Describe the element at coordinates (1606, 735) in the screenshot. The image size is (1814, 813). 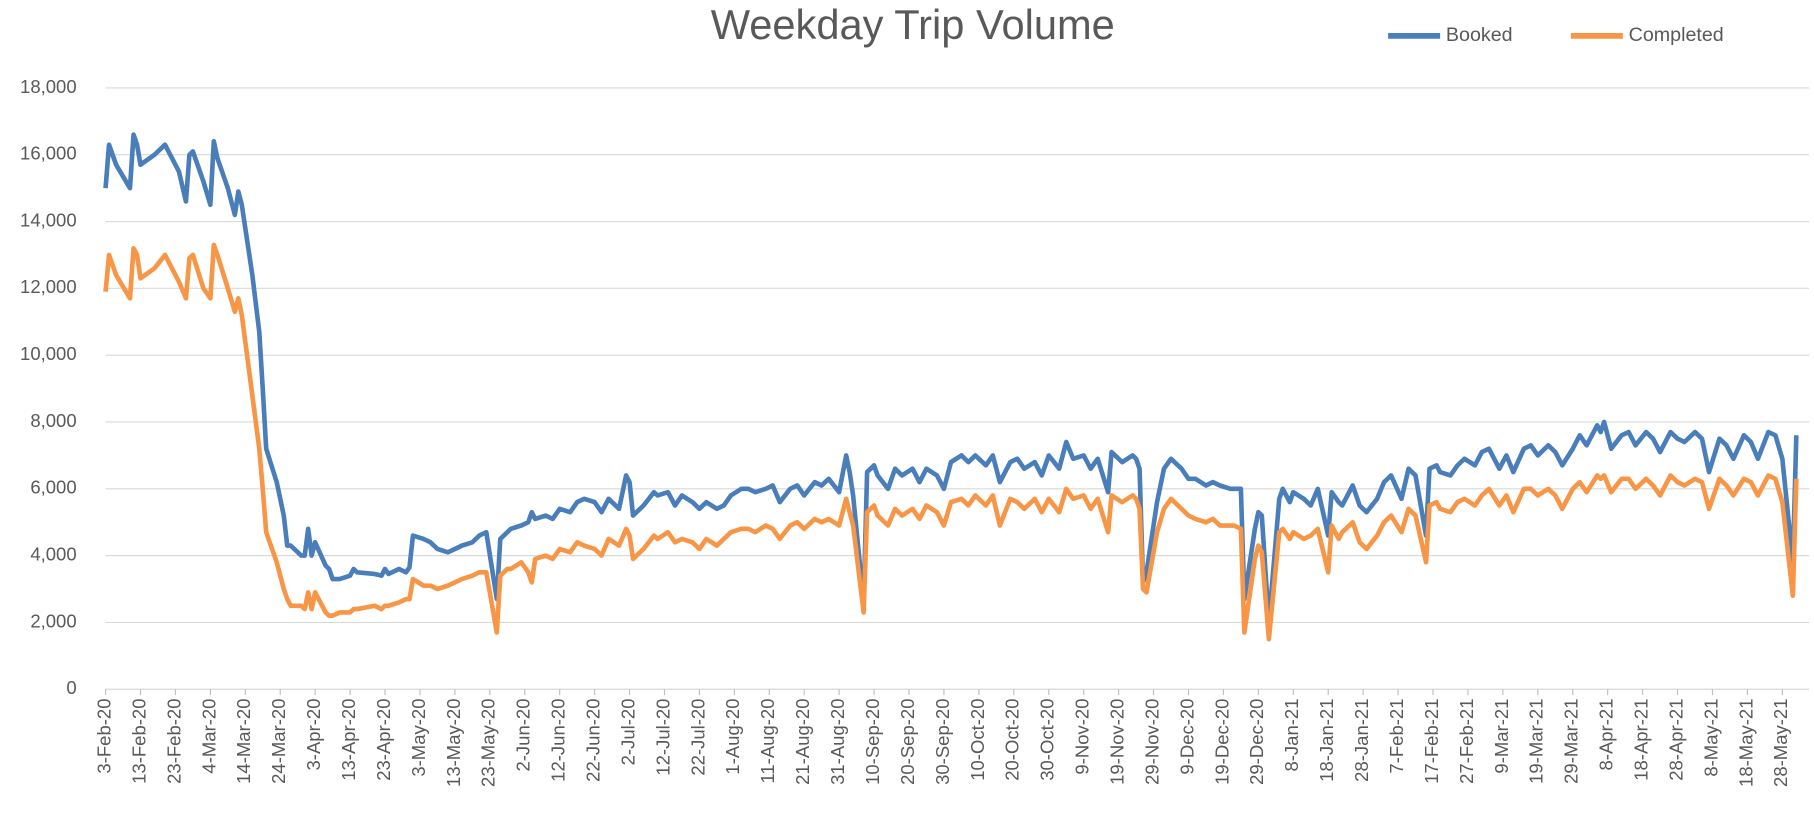
I see `x-tick-label: 8-Apr-21` at that location.